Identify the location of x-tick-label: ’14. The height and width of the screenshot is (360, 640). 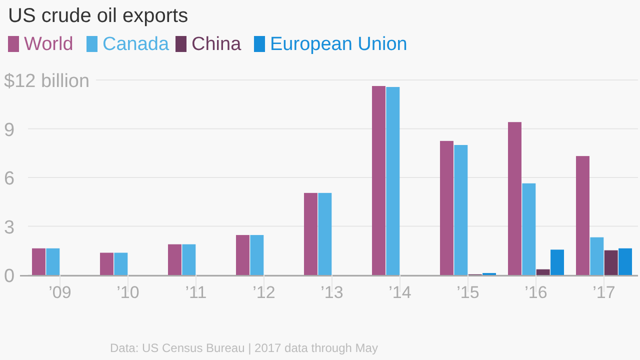
(400, 292).